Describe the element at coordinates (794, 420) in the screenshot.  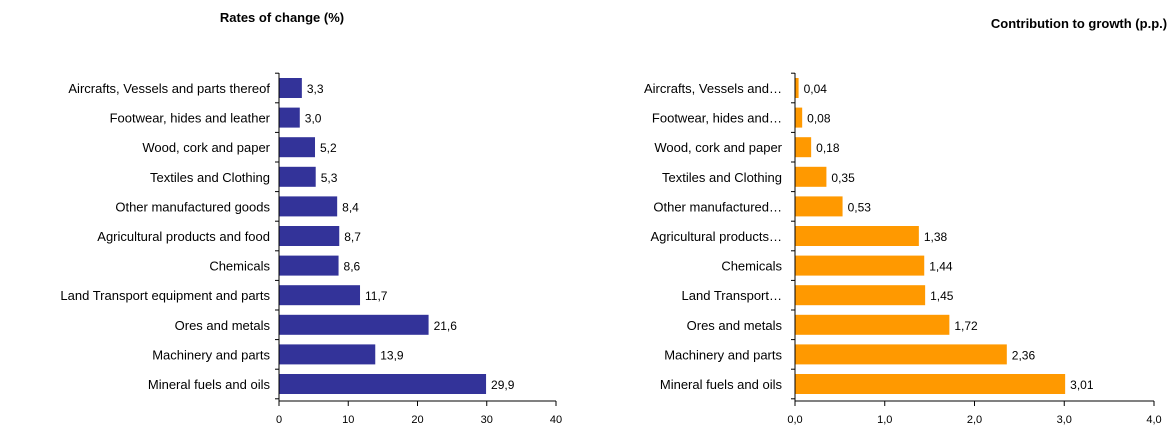
I see `x-tick-label: 0,0` at that location.